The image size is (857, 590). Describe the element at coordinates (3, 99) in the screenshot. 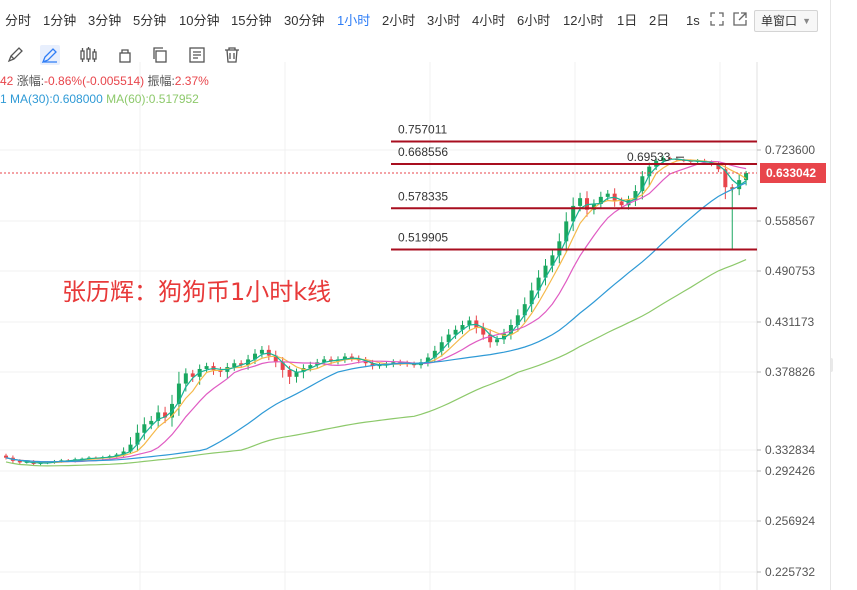

I see `legend-ma-prefix: 1` at that location.